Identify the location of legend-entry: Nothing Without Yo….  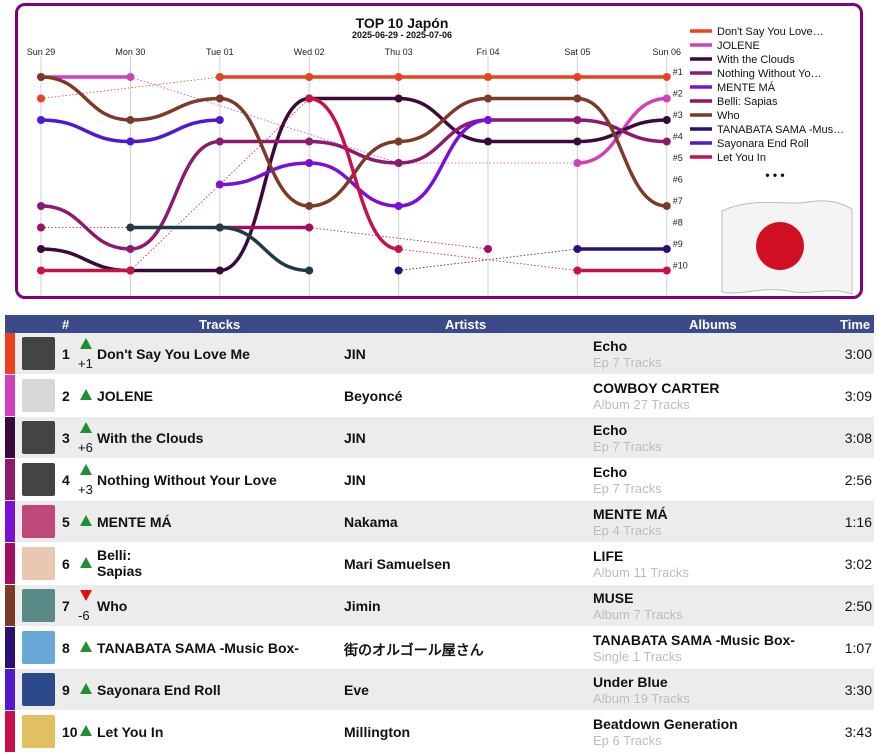
(769, 74).